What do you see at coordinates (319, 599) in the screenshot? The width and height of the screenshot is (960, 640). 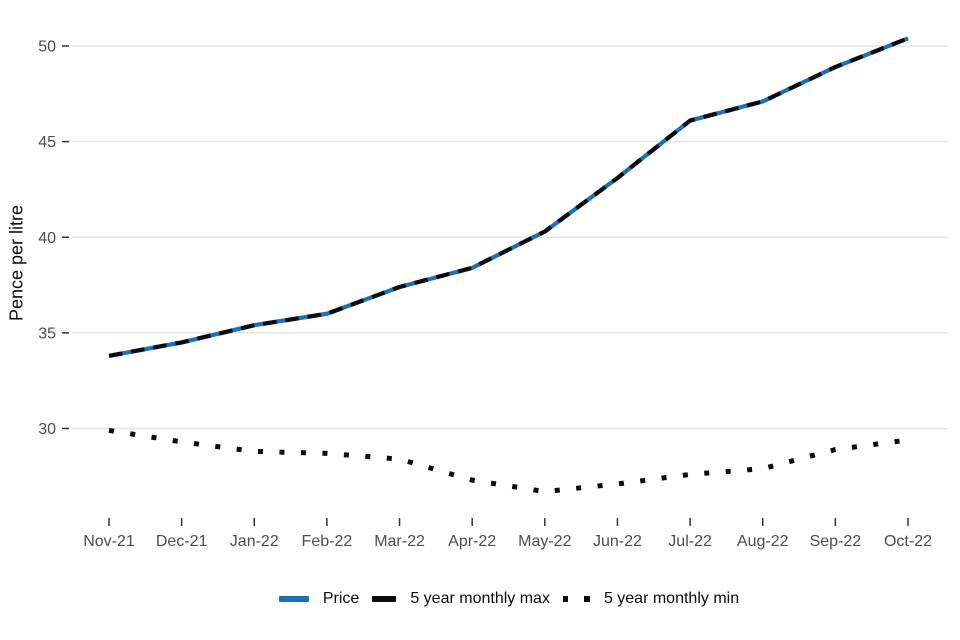 I see `legend-item-price: Price` at bounding box center [319, 599].